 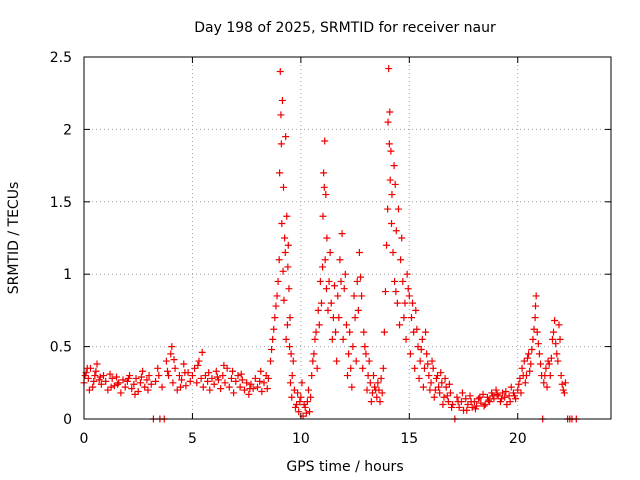 What do you see at coordinates (409, 439) in the screenshot?
I see `x-tick-label: 15` at bounding box center [409, 439].